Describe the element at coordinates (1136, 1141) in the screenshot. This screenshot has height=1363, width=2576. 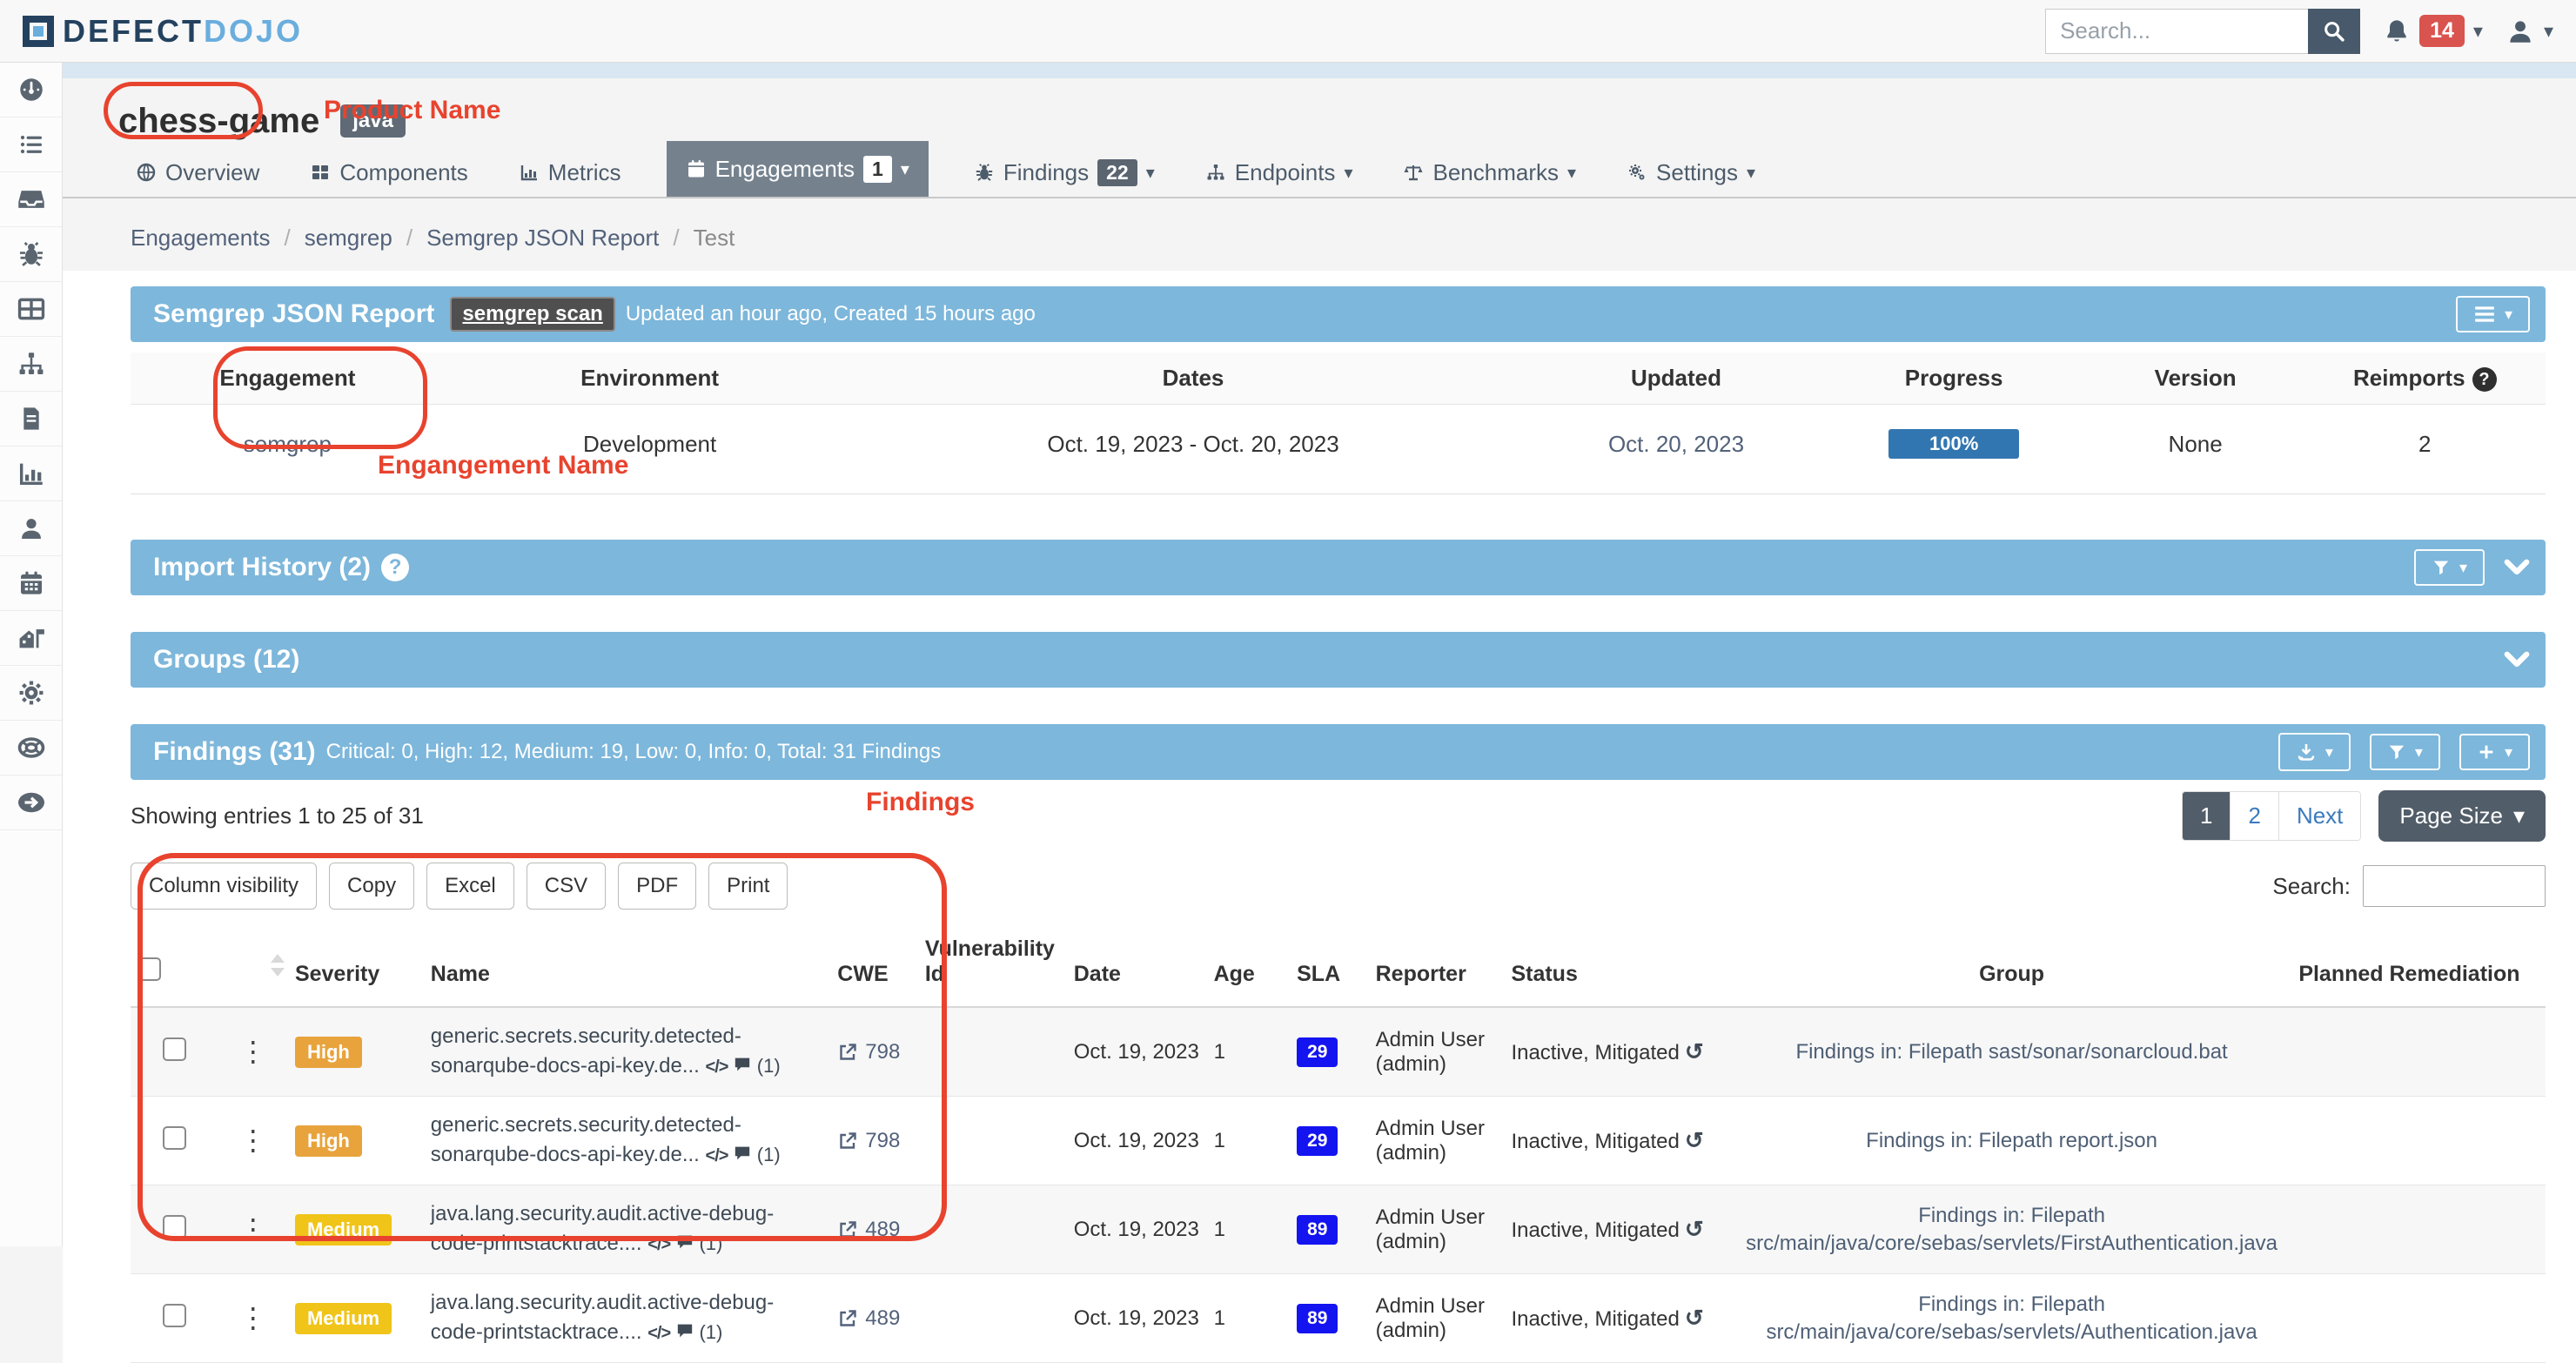
I see `date-cell: Oct. 19, 2023` at that location.